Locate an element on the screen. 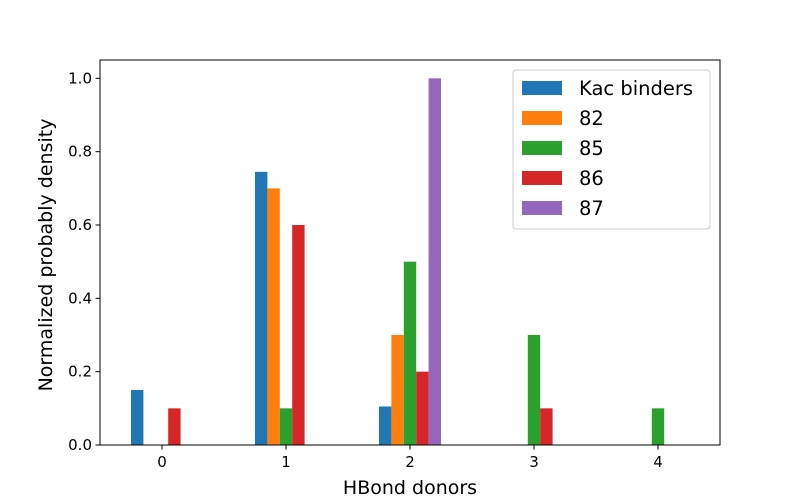 This screenshot has width=800, height=500. y-axis-title: Normalized probably density is located at coordinates (46, 255).